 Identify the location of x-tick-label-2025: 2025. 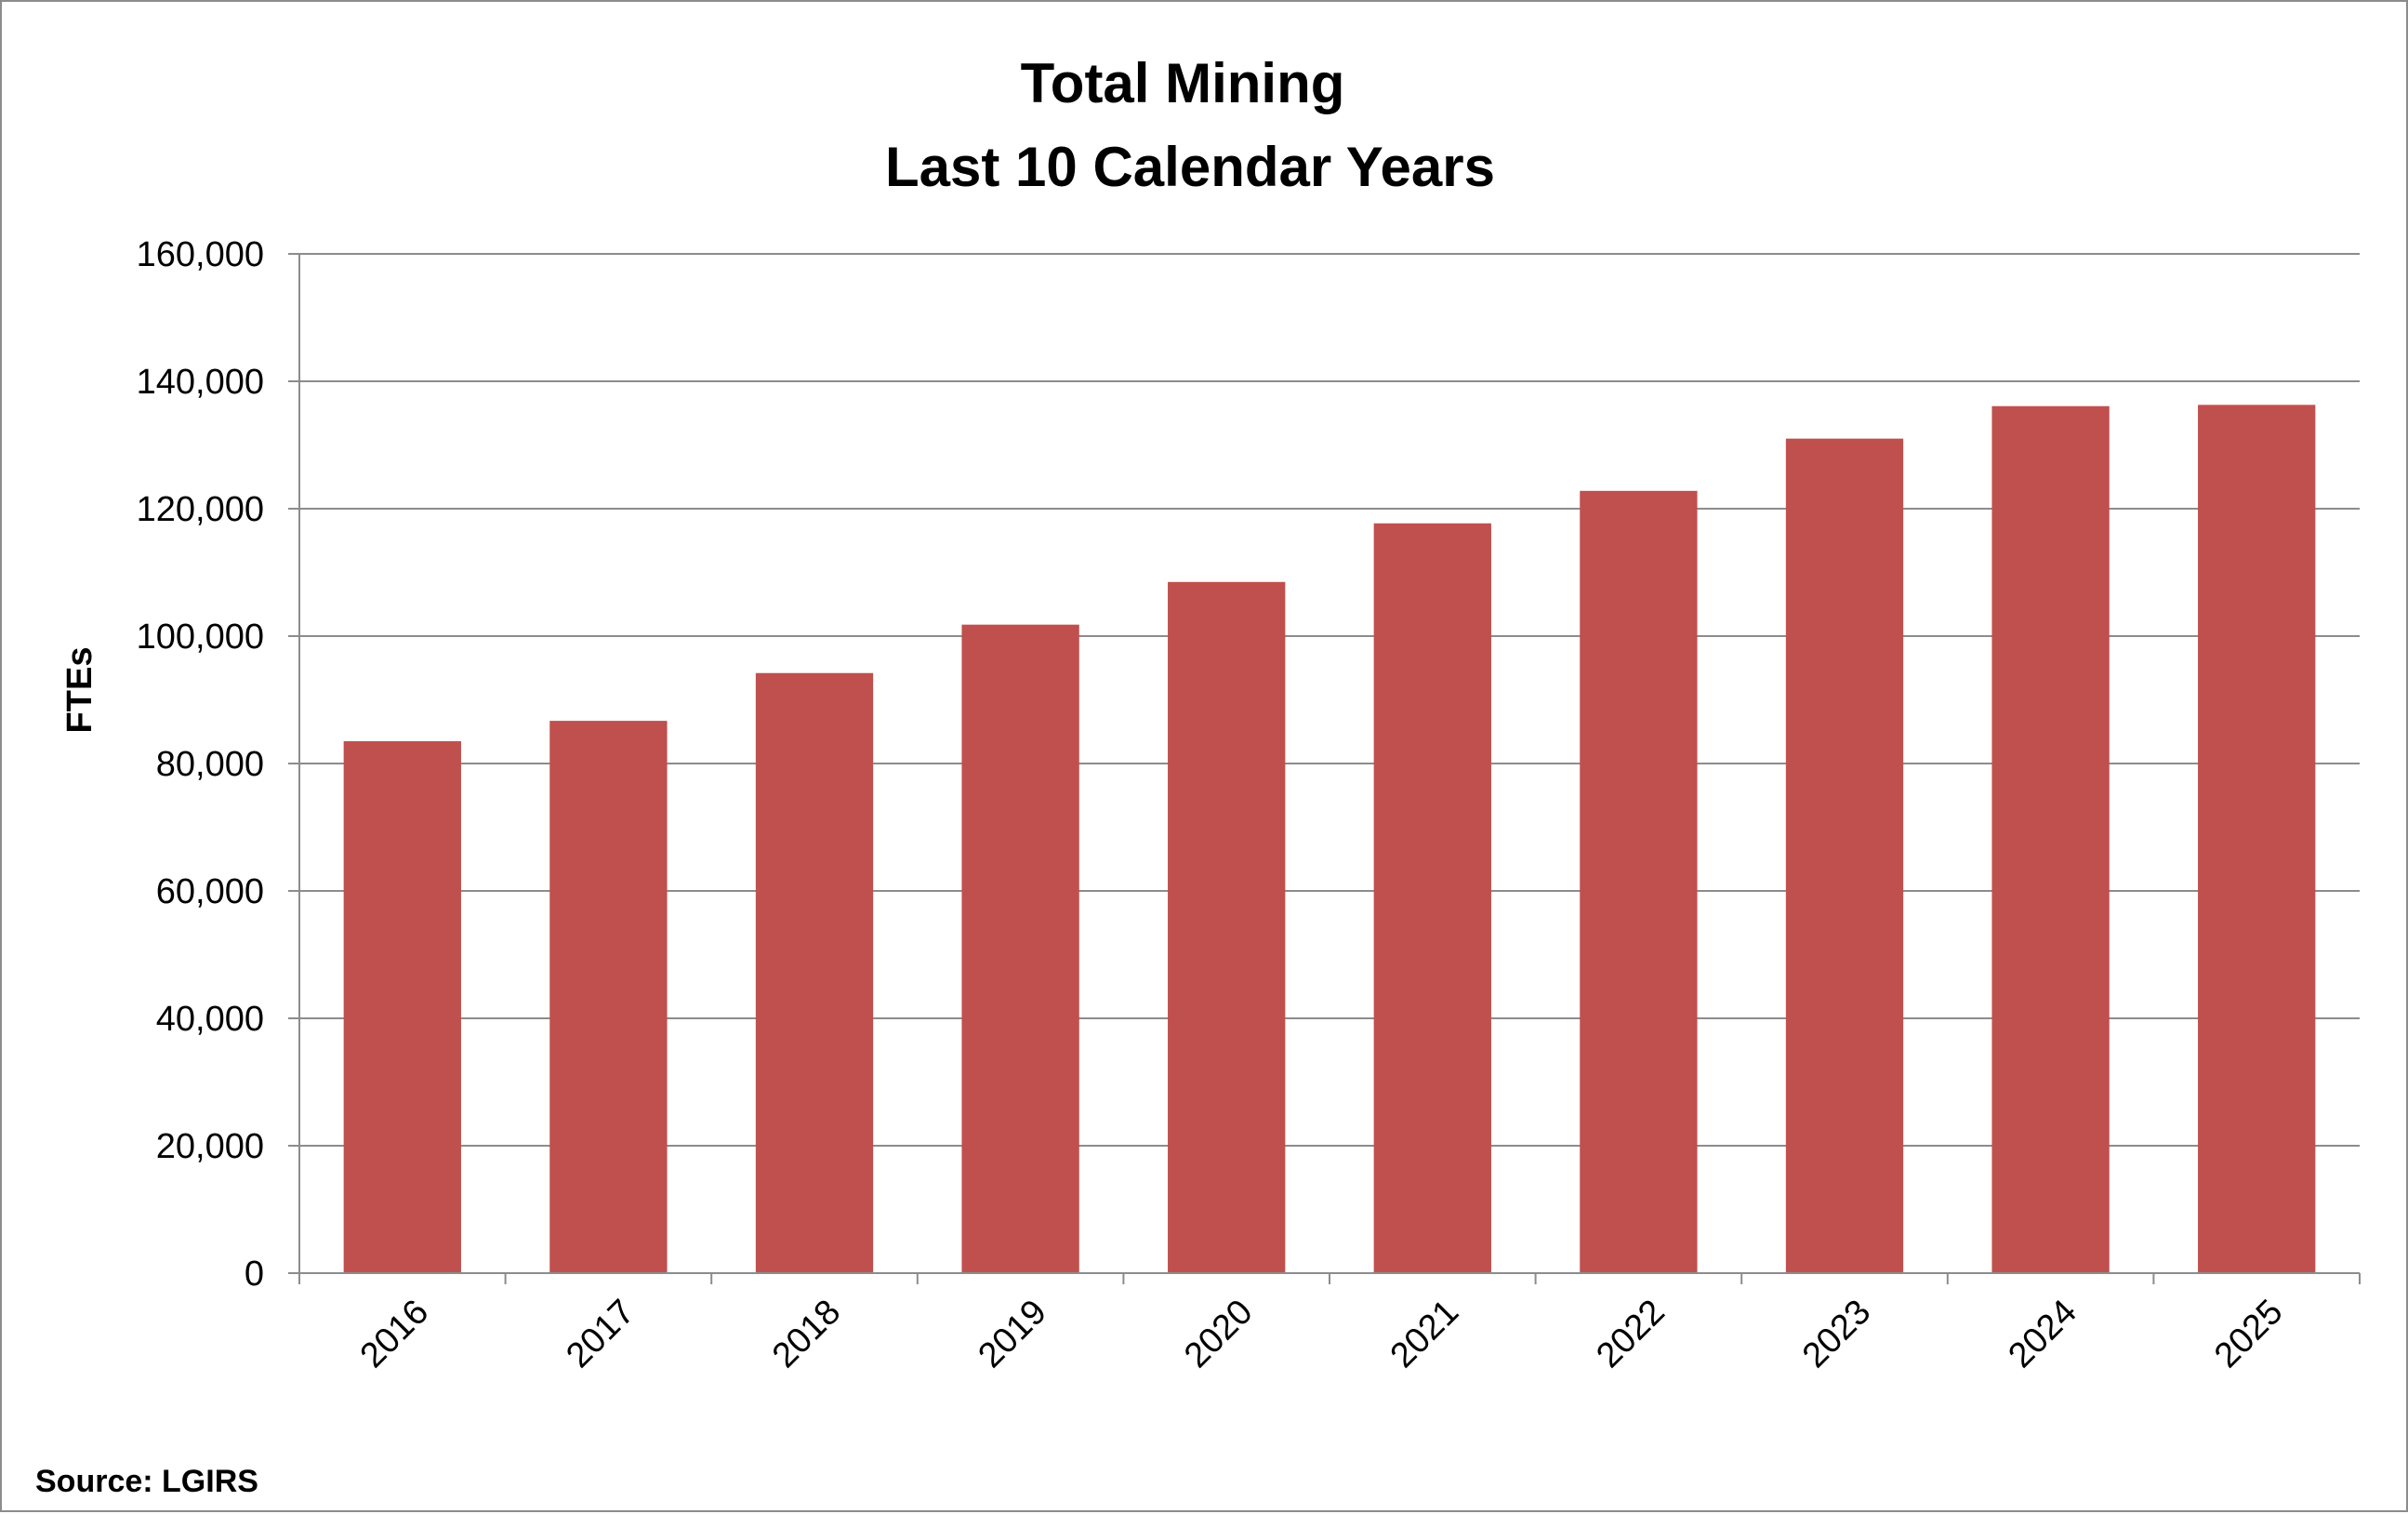
(2248, 1334).